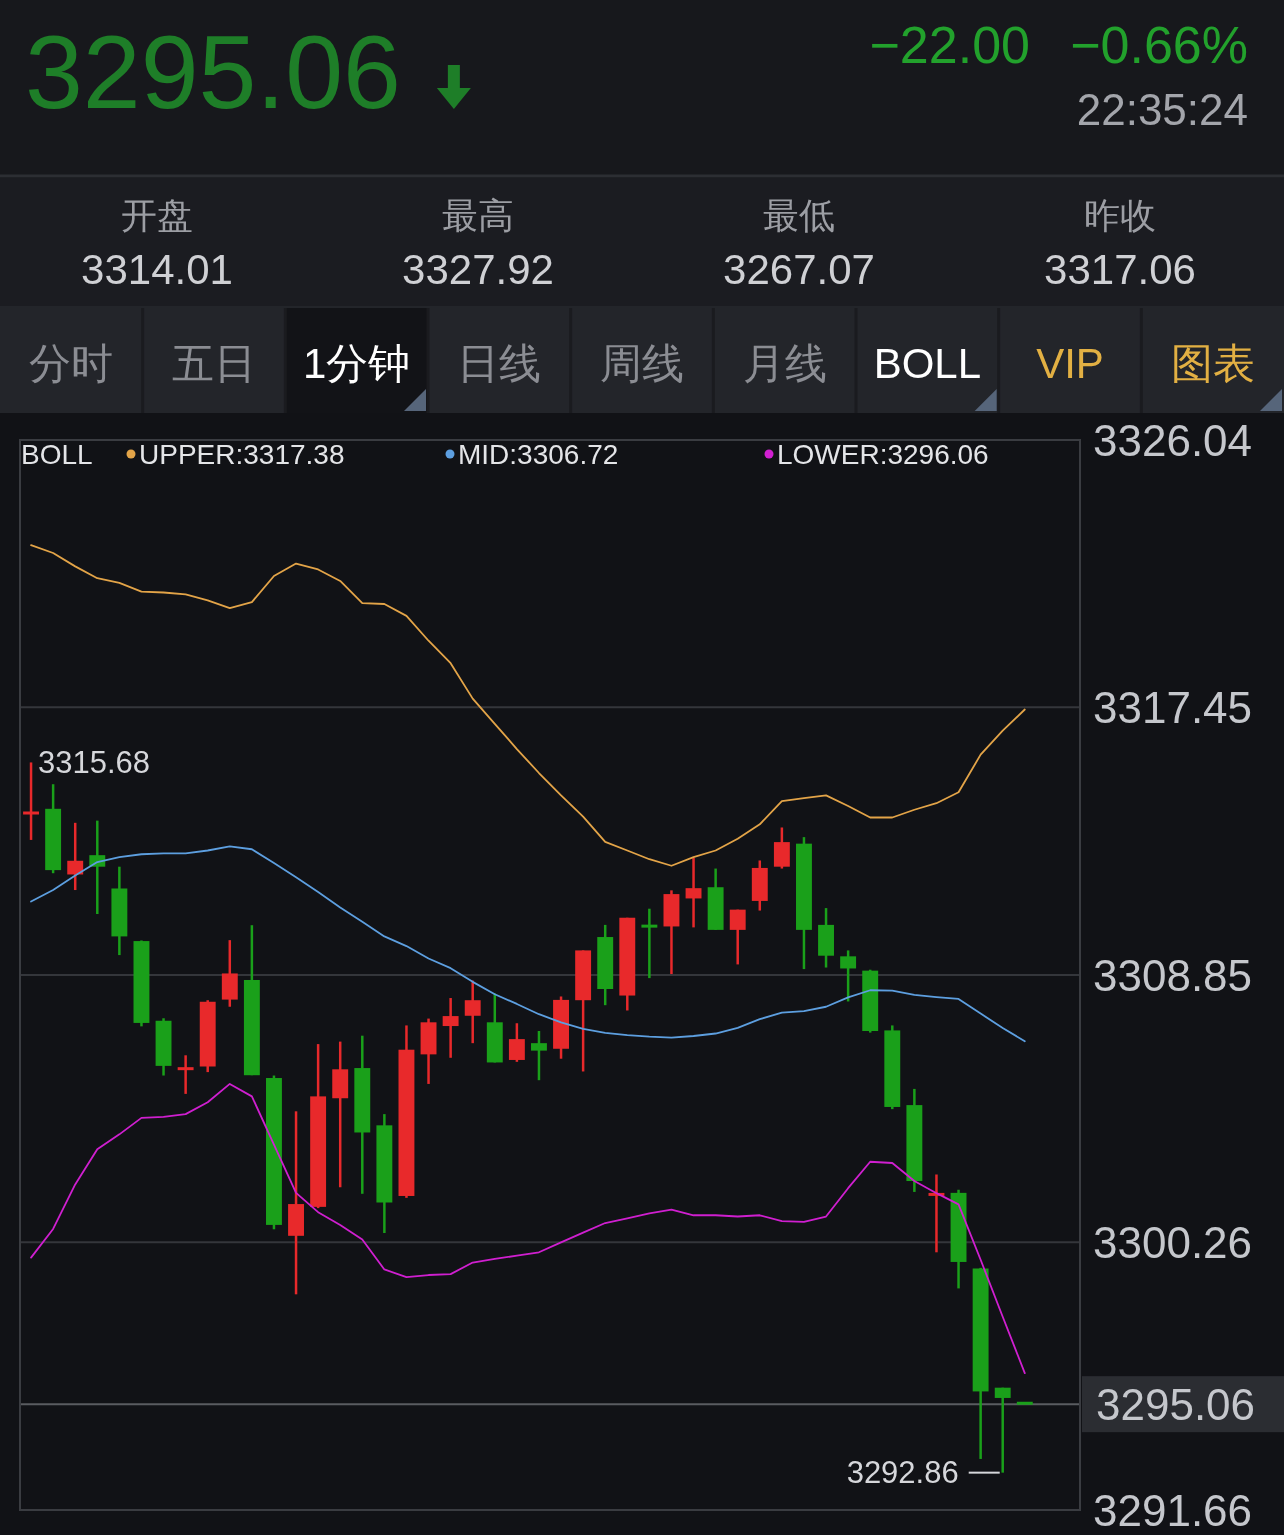  What do you see at coordinates (1173, 707) in the screenshot?
I see `y-tick-label: 3317.45` at bounding box center [1173, 707].